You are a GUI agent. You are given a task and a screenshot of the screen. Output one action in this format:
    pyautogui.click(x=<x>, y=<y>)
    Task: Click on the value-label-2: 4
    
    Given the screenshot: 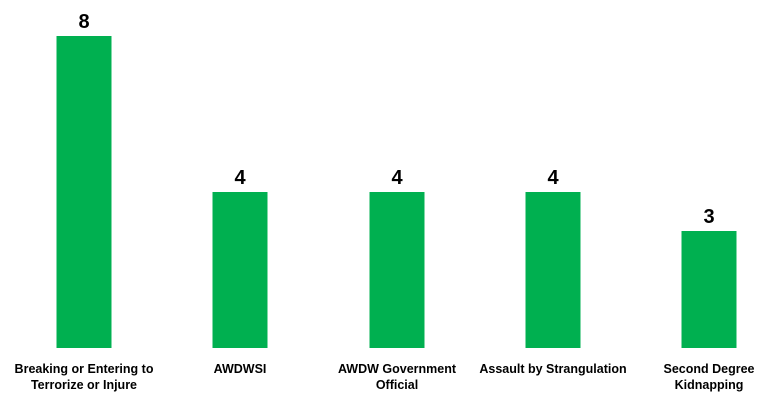 What is the action you would take?
    pyautogui.click(x=240, y=178)
    